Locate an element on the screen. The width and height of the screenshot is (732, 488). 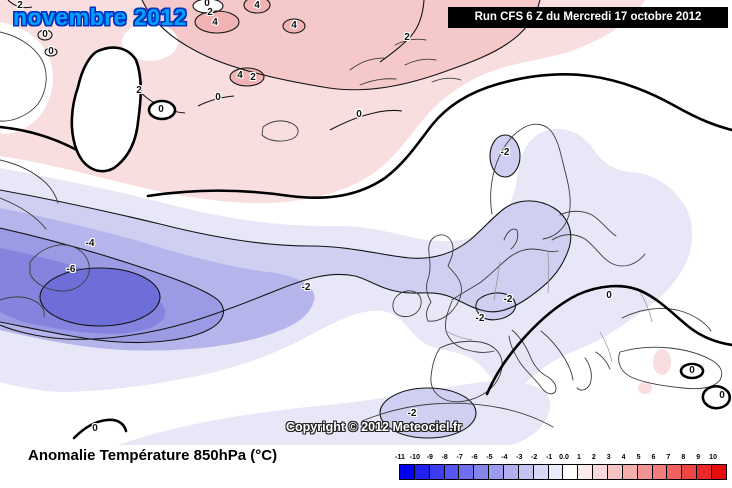
greenland is located at coordinates (106, 109).